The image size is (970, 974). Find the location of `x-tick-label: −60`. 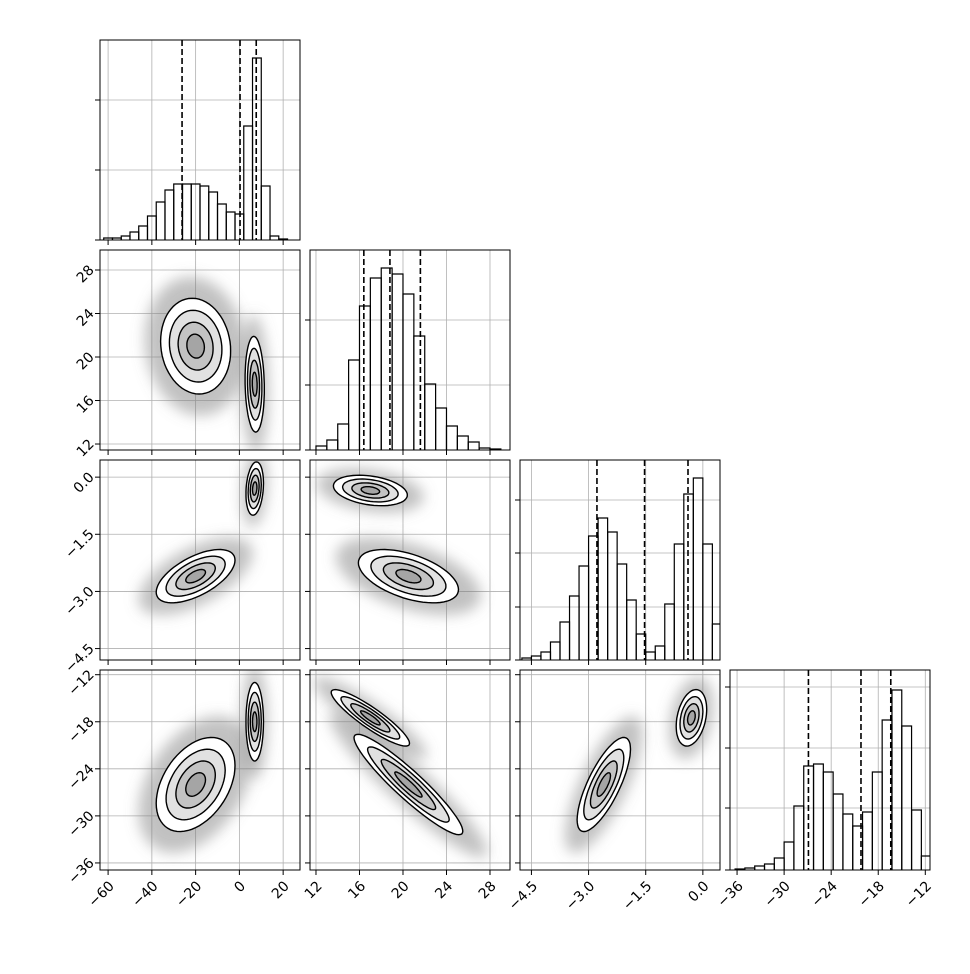

x-tick-label: −60 is located at coordinates (102, 894).